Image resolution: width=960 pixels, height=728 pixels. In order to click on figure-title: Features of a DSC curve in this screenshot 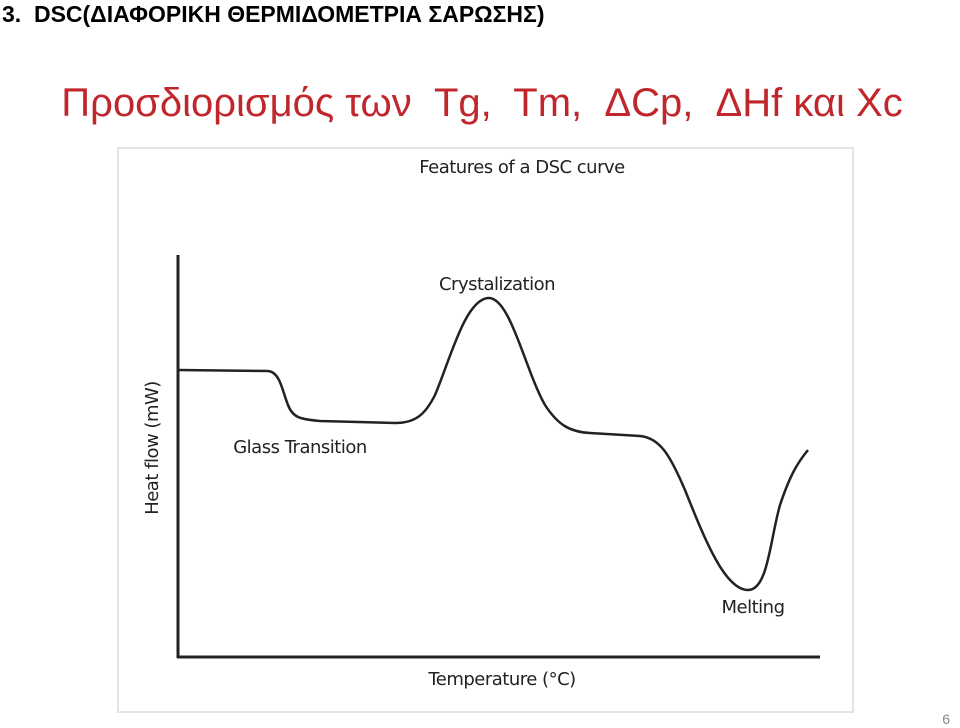, I will do `click(522, 167)`.